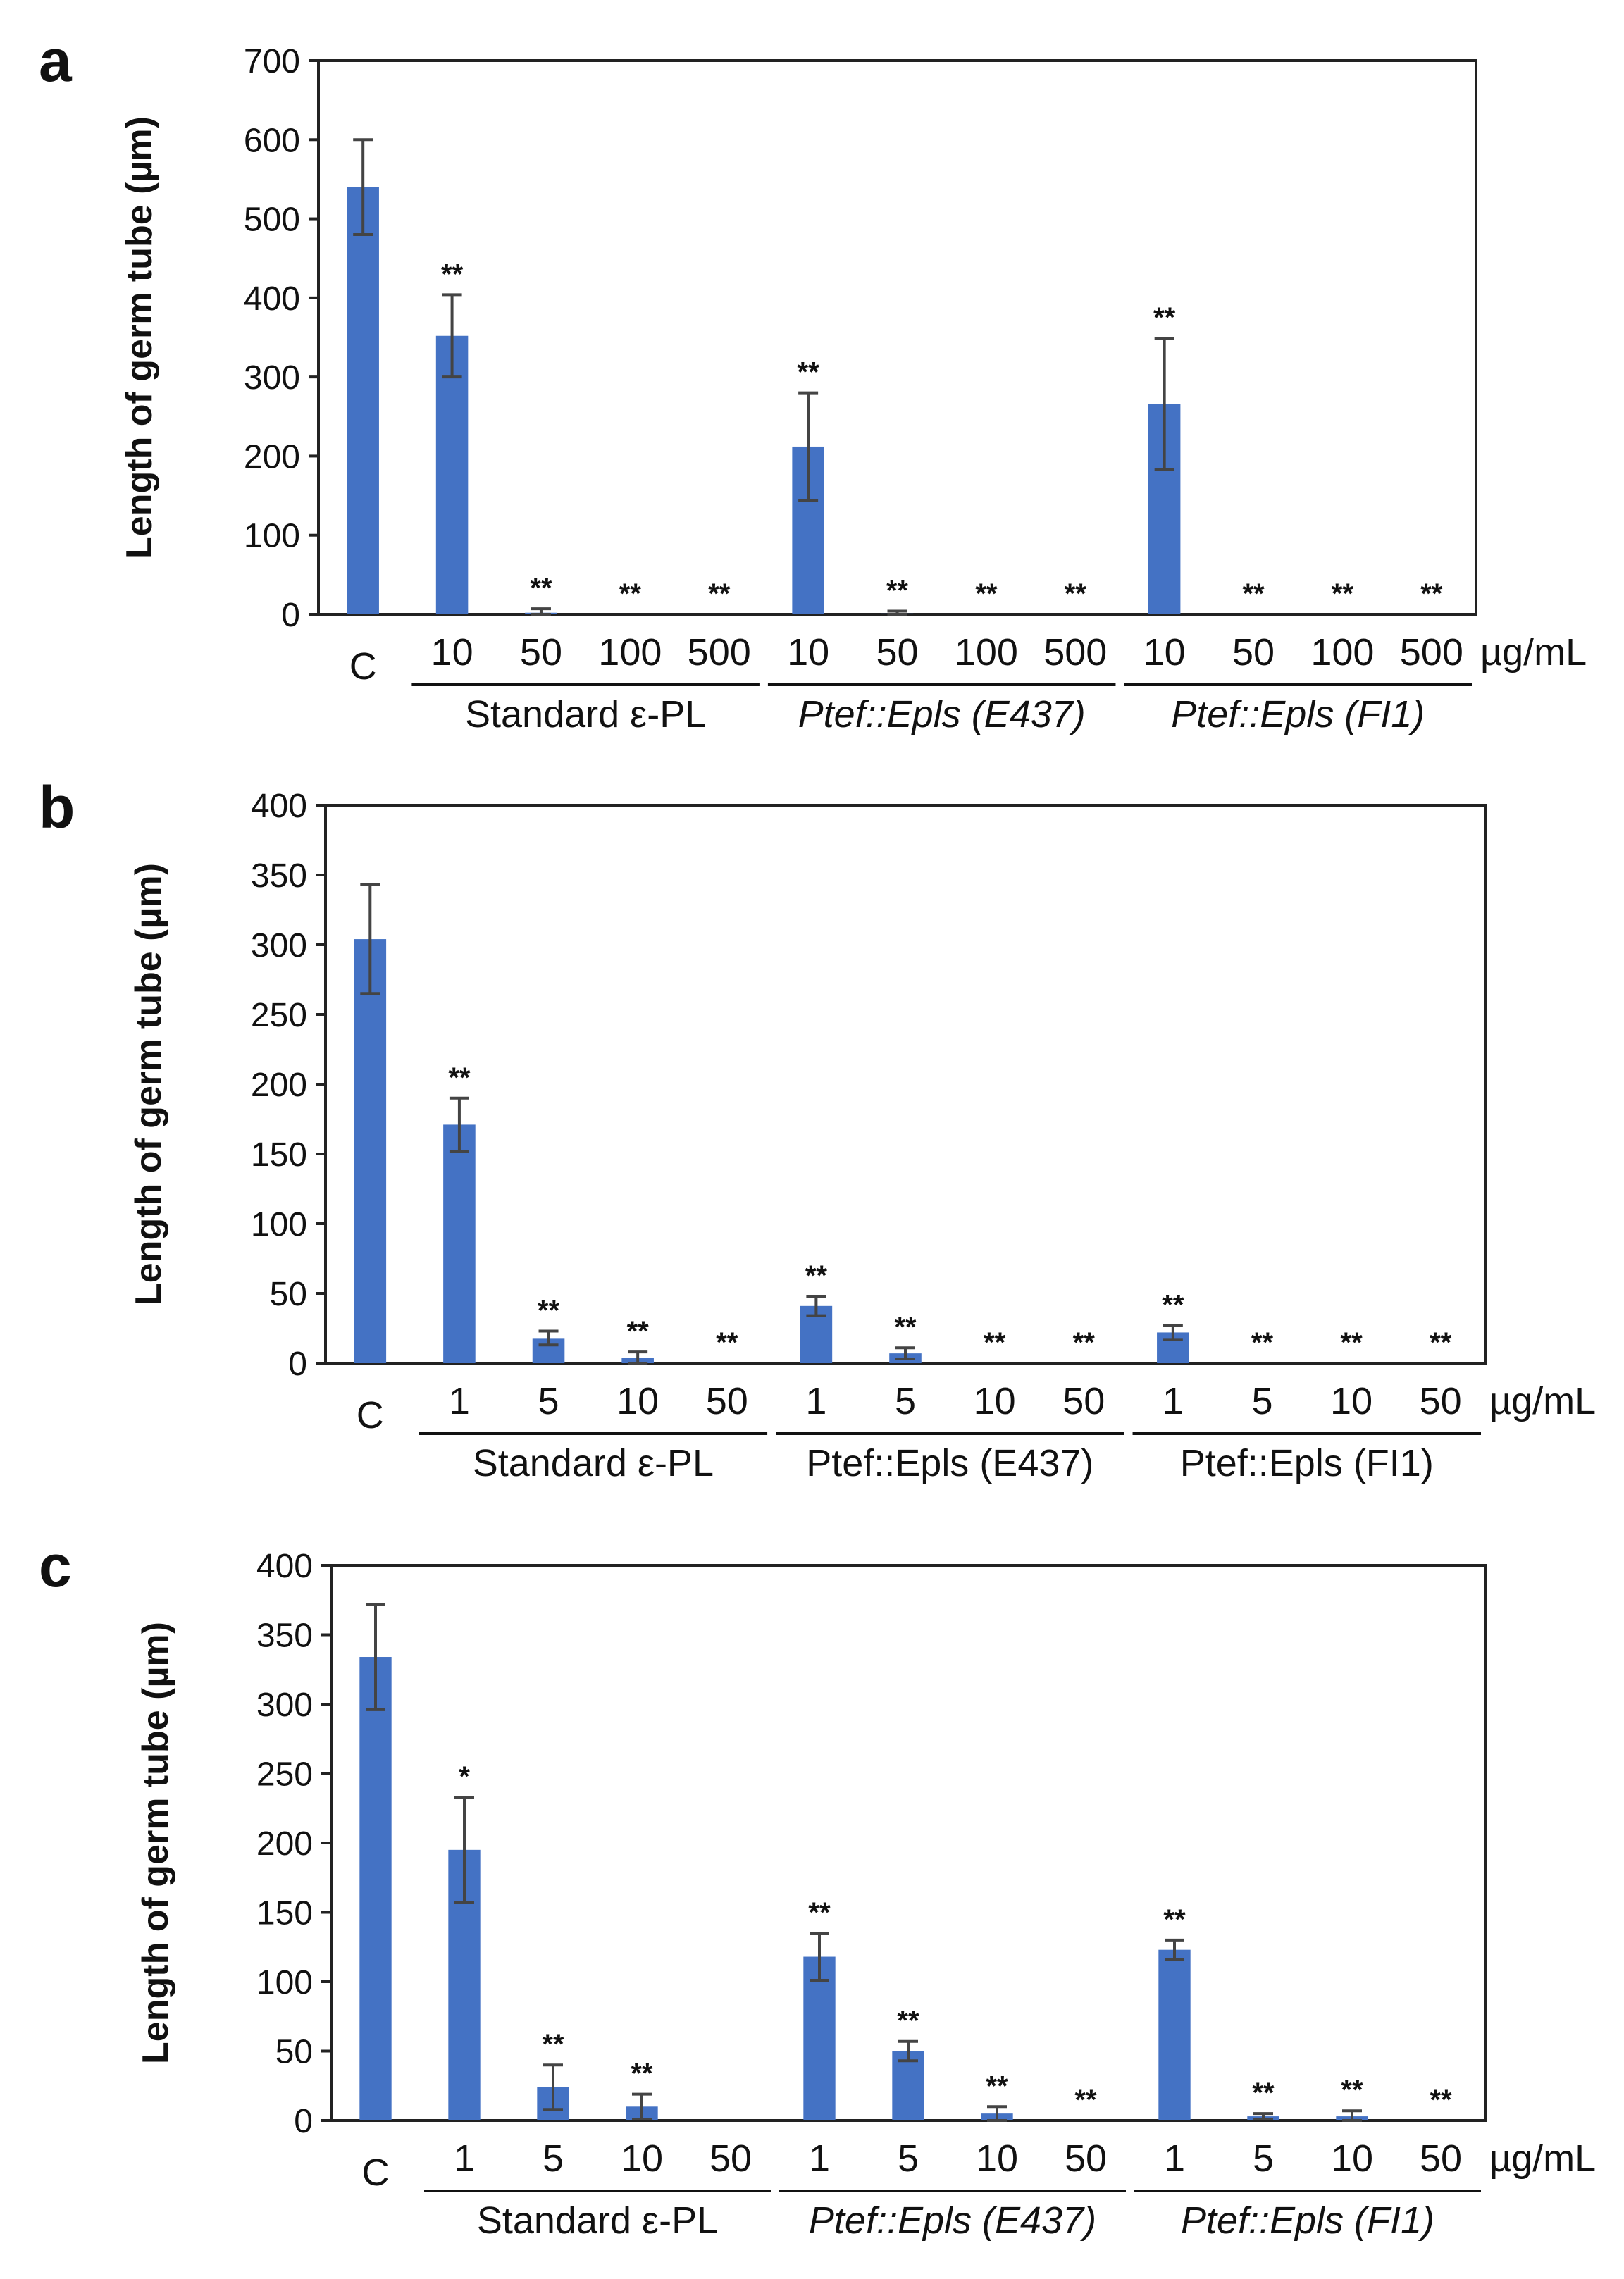 This screenshot has height=2279, width=1624. Describe the element at coordinates (57, 807) in the screenshot. I see `panel-letter: b` at that location.